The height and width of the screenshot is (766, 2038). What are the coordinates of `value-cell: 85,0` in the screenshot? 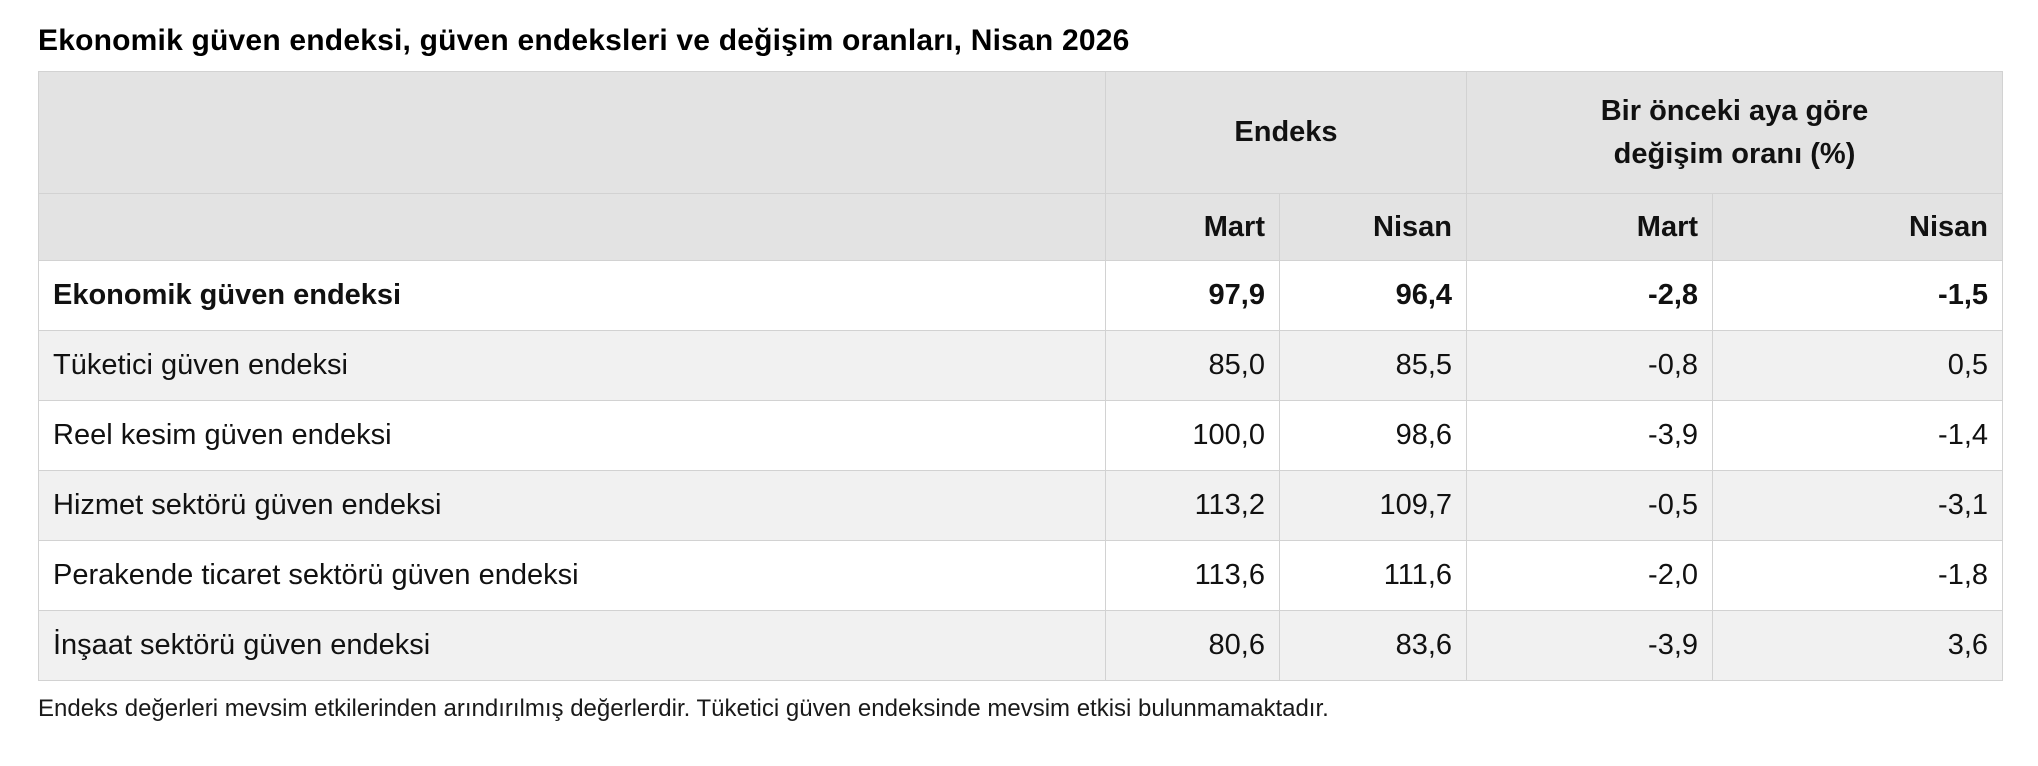 It's located at (1192, 365).